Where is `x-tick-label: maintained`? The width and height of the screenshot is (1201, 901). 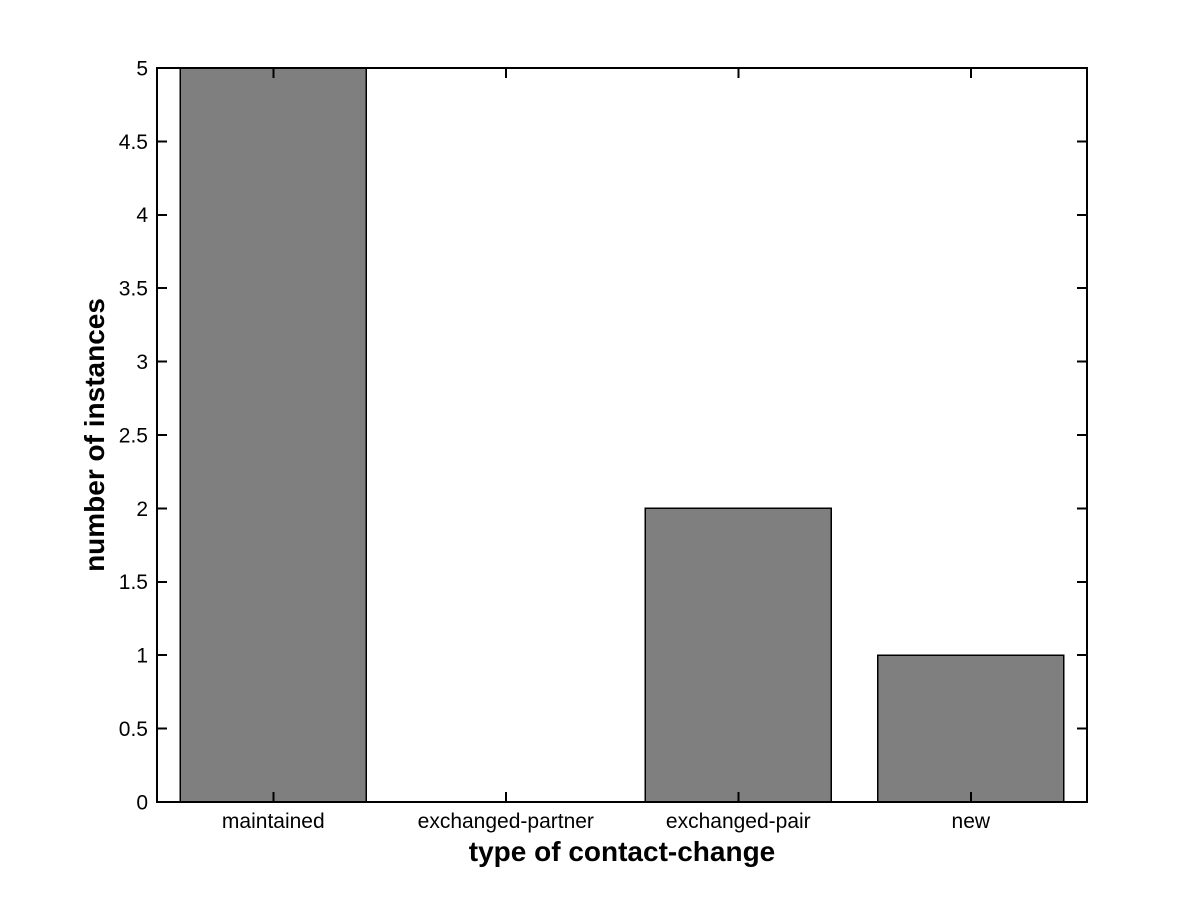
x-tick-label: maintained is located at coordinates (273, 821).